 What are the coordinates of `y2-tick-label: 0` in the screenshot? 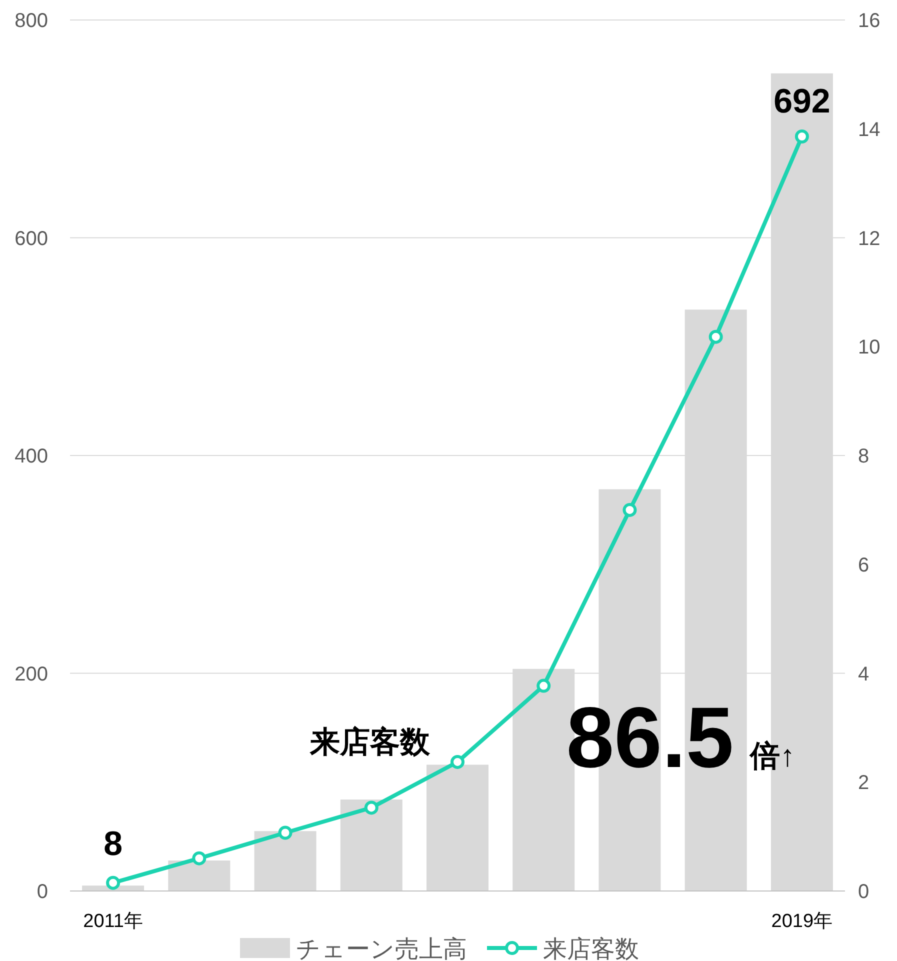 It's located at (864, 892).